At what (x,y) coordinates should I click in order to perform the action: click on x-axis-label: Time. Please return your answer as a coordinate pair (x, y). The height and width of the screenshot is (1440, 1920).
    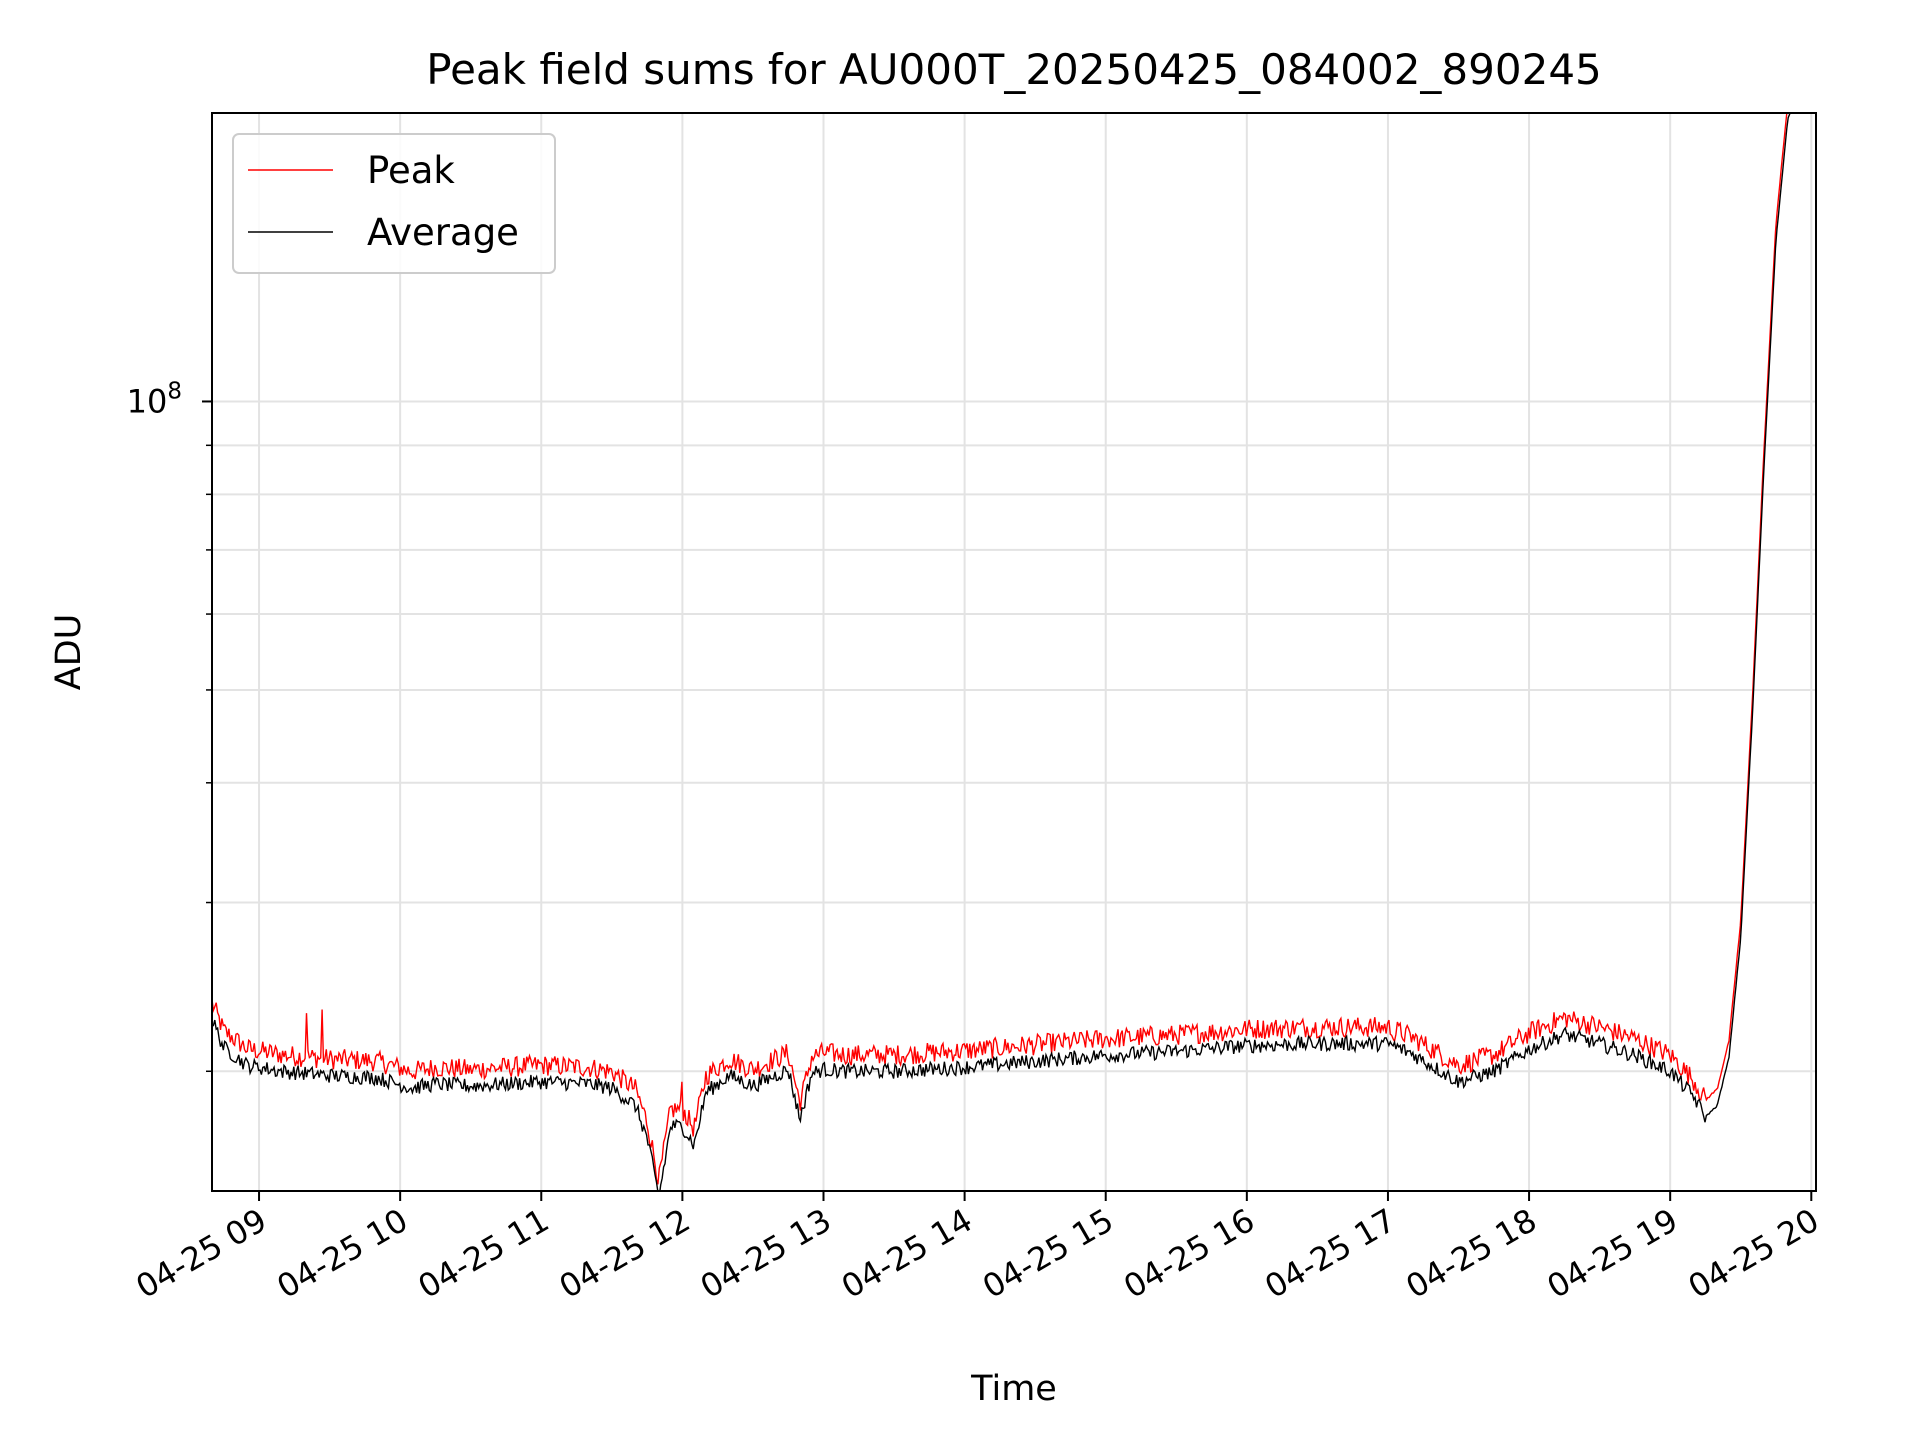
    Looking at the image, I should click on (1013, 1389).